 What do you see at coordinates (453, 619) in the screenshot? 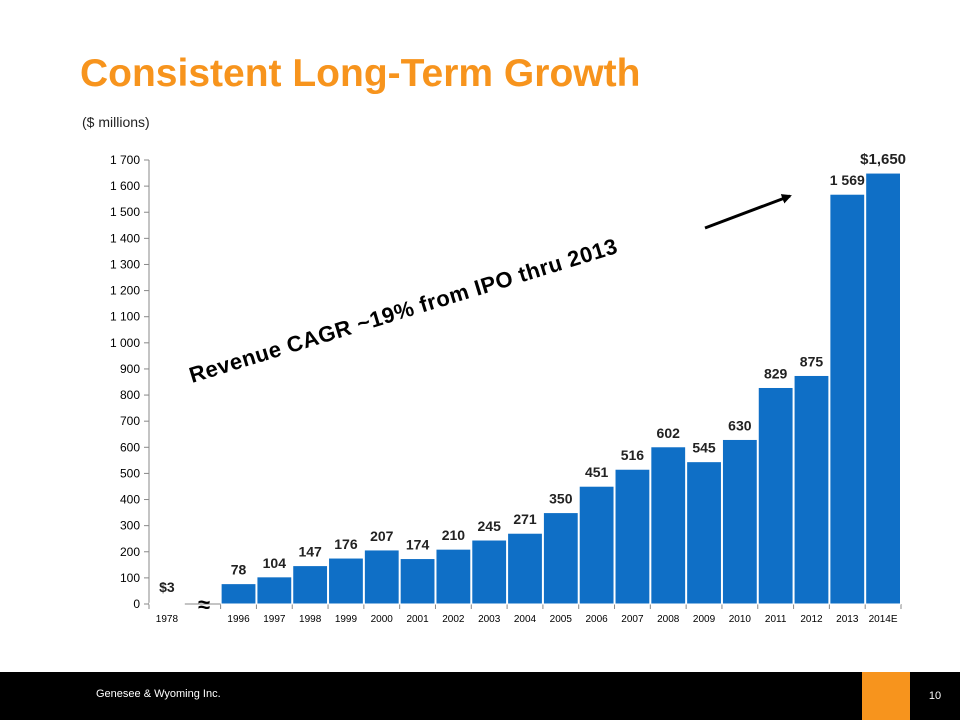
I see `x-tick-label: 2002` at bounding box center [453, 619].